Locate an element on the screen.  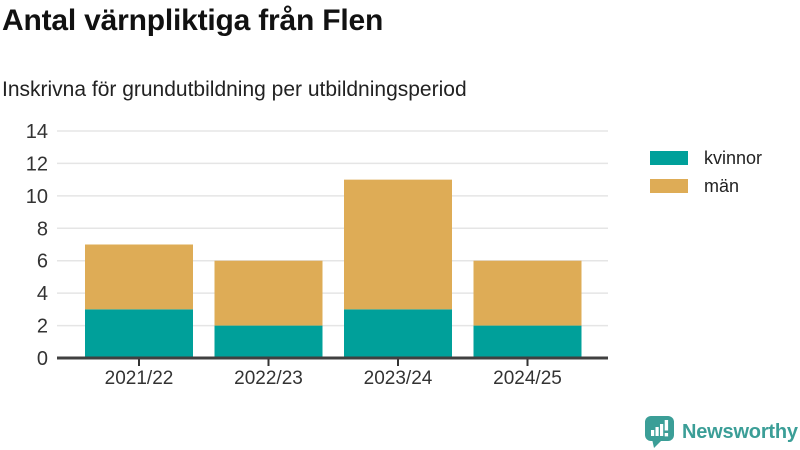
x-axis-label-2023/24: 2023/24 is located at coordinates (398, 378).